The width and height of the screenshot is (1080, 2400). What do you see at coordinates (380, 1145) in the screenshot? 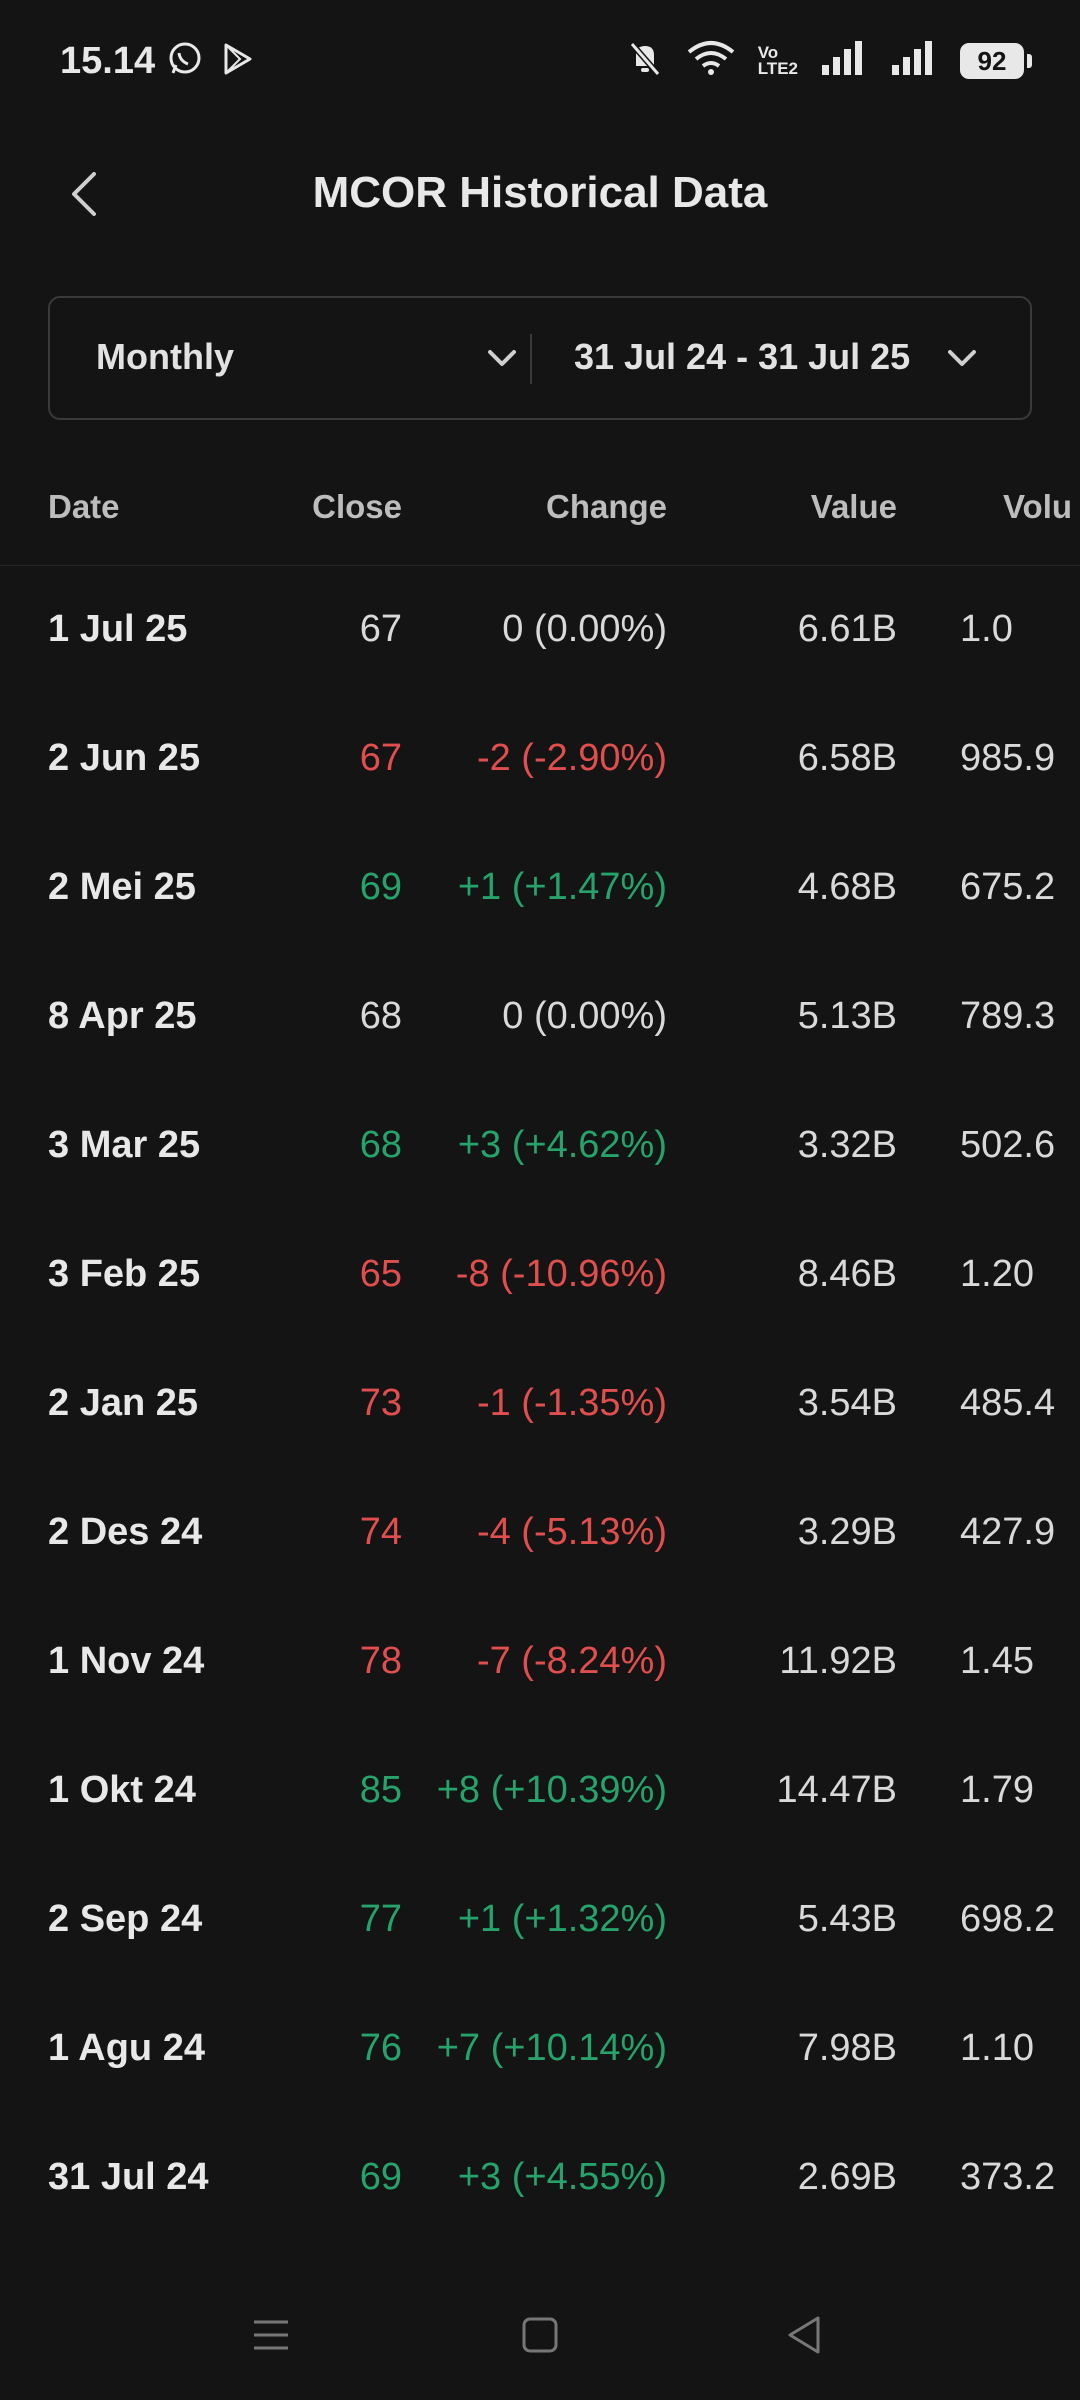
I see `cell-close: 68` at bounding box center [380, 1145].